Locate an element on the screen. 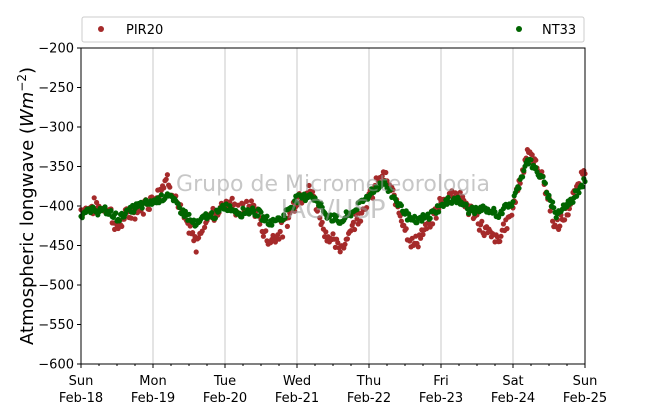  y-tick-label: −600 is located at coordinates (56, 365).